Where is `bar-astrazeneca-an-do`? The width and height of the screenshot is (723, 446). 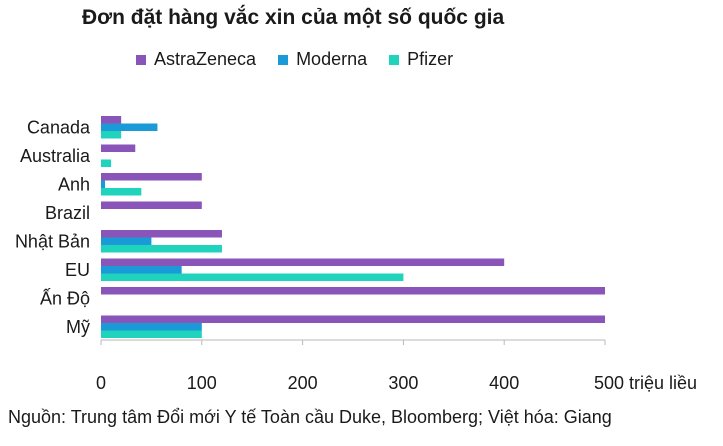 bar-astrazeneca-an-do is located at coordinates (353, 291).